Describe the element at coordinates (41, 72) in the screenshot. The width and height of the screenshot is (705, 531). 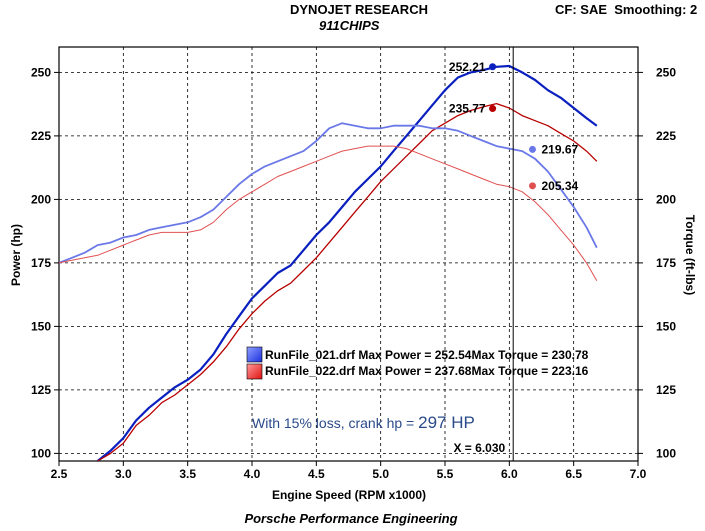
I see `y-tick-label: 250` at that location.